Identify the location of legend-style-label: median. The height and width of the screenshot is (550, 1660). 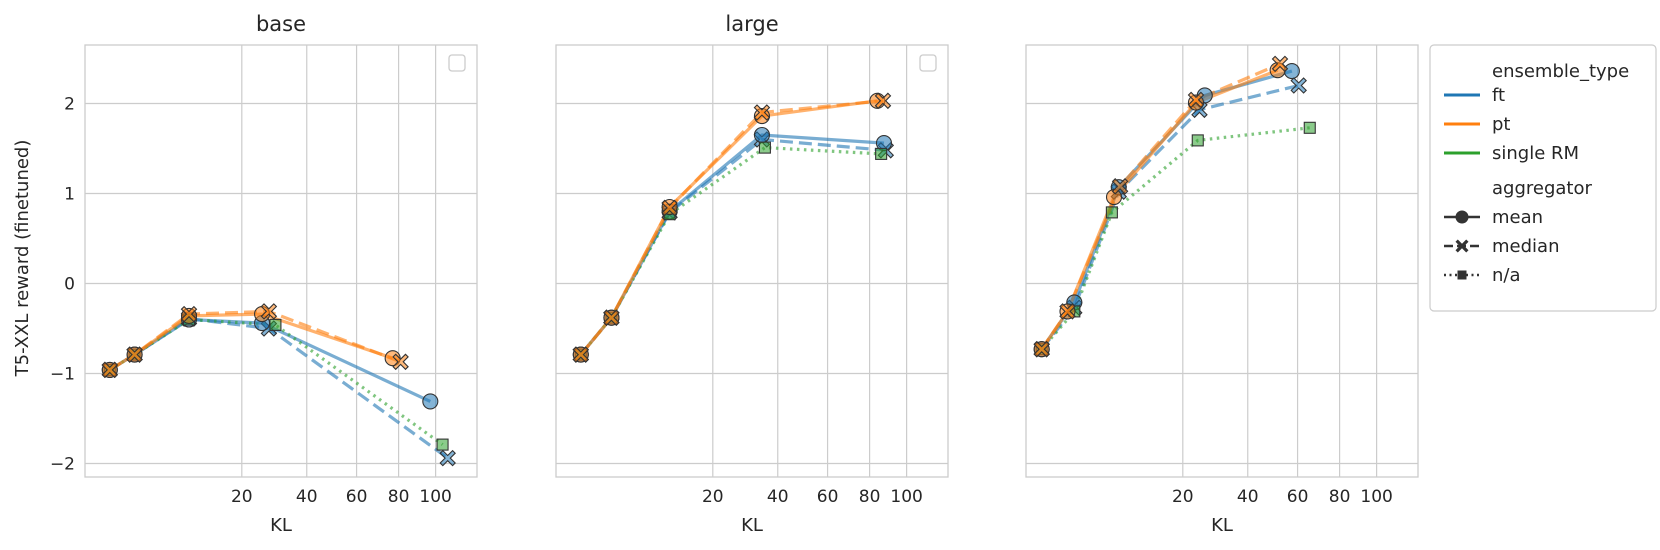
(1525, 246).